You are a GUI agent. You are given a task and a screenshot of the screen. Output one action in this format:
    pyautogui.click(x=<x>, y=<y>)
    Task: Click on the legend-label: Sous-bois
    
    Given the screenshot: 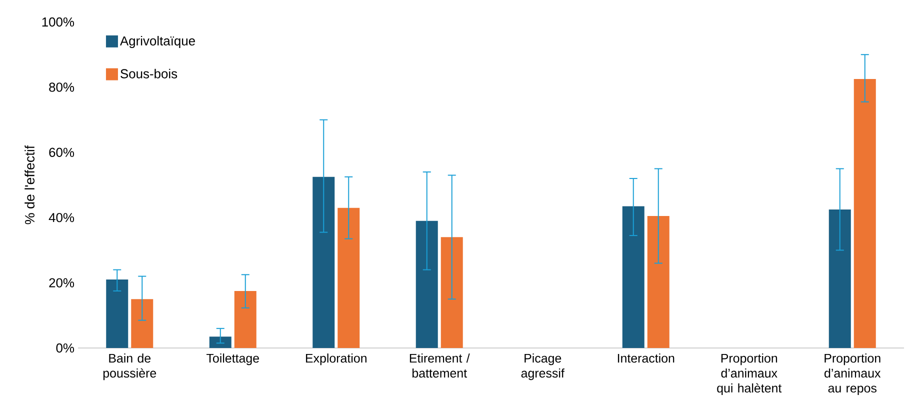 What is the action you would take?
    pyautogui.click(x=149, y=73)
    